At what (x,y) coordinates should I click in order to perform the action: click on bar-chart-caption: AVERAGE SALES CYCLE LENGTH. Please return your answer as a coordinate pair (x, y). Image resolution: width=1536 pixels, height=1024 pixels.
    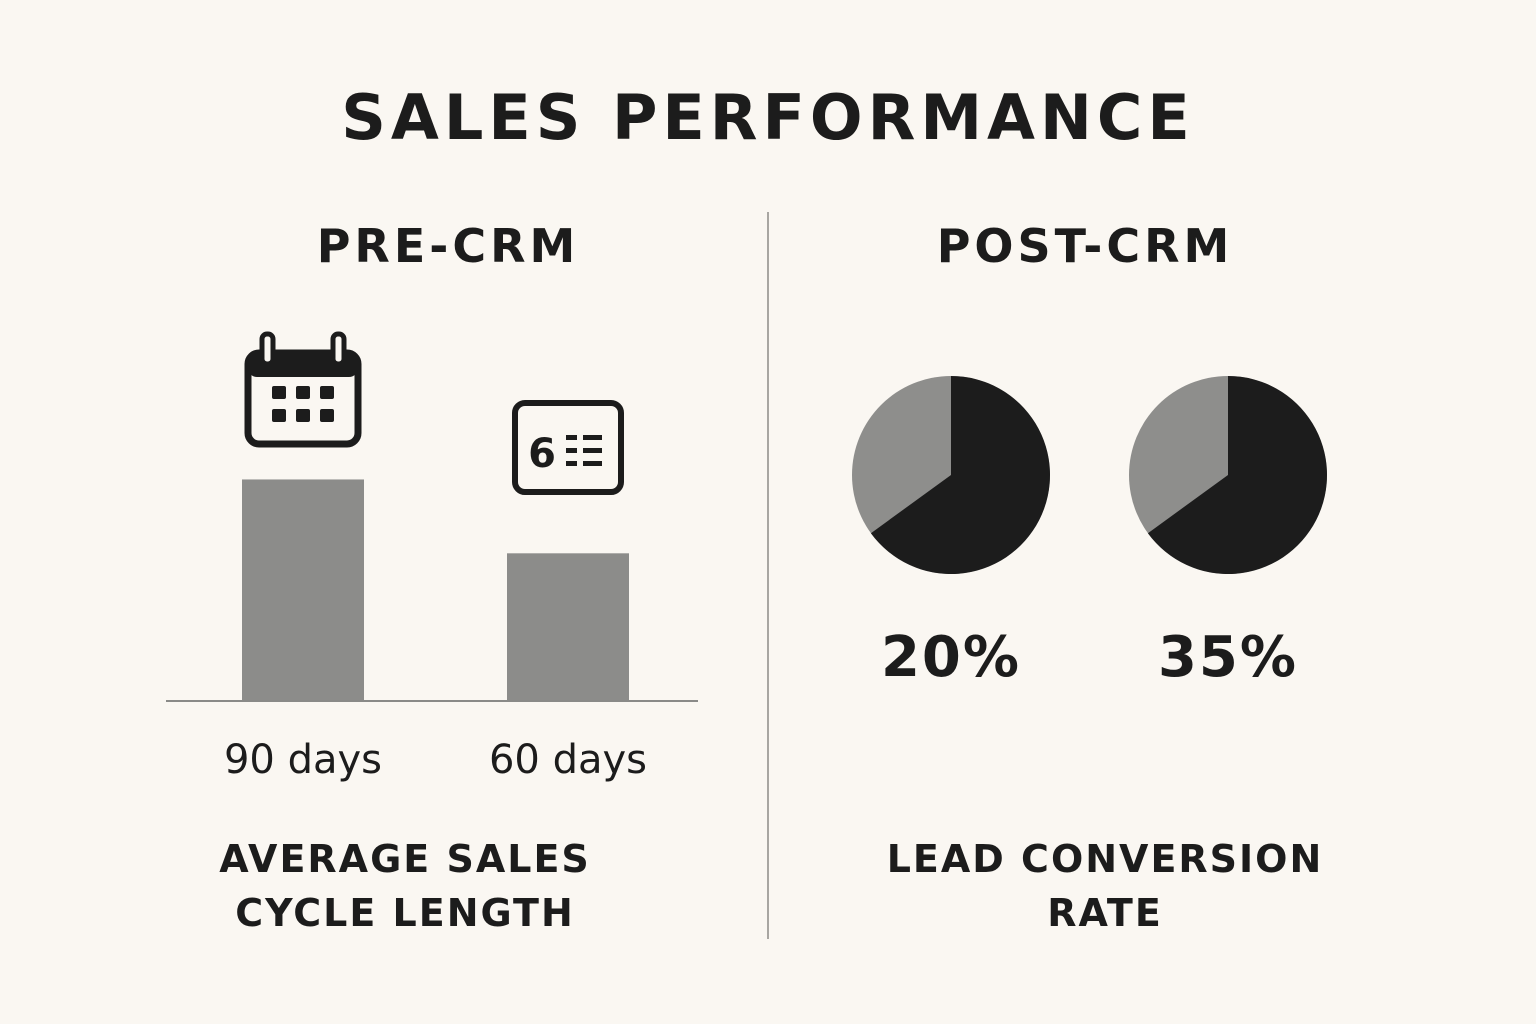
    Looking at the image, I should click on (405, 886).